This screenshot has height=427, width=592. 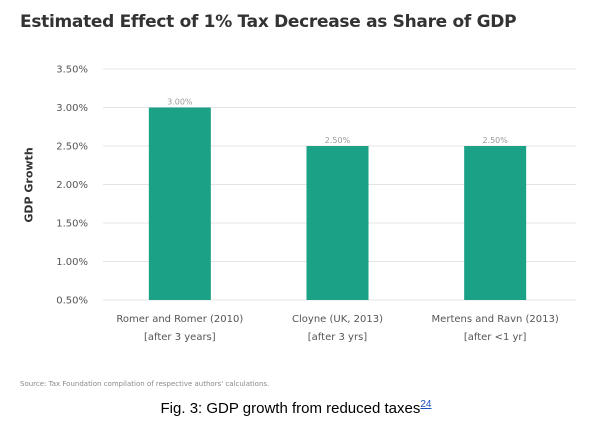 I want to click on figure-caption: Fig. 3: GDP growth from reduced taxes24, so click(x=296, y=408).